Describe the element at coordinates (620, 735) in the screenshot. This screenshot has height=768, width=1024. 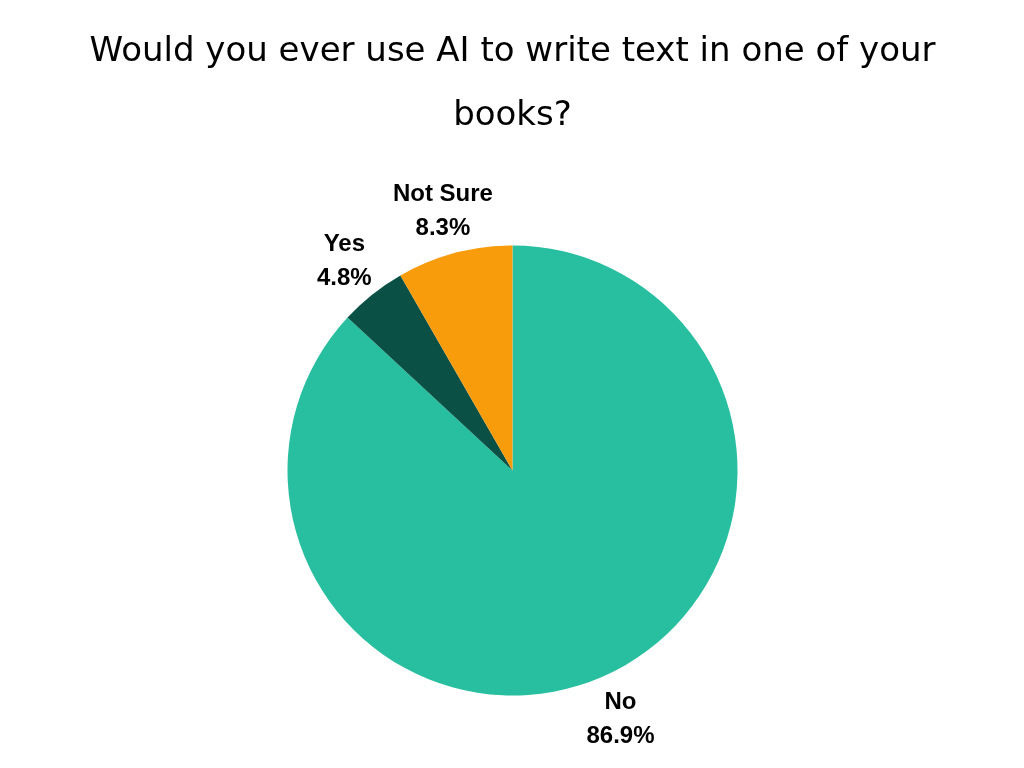
I see `data-label: 86.9%` at that location.